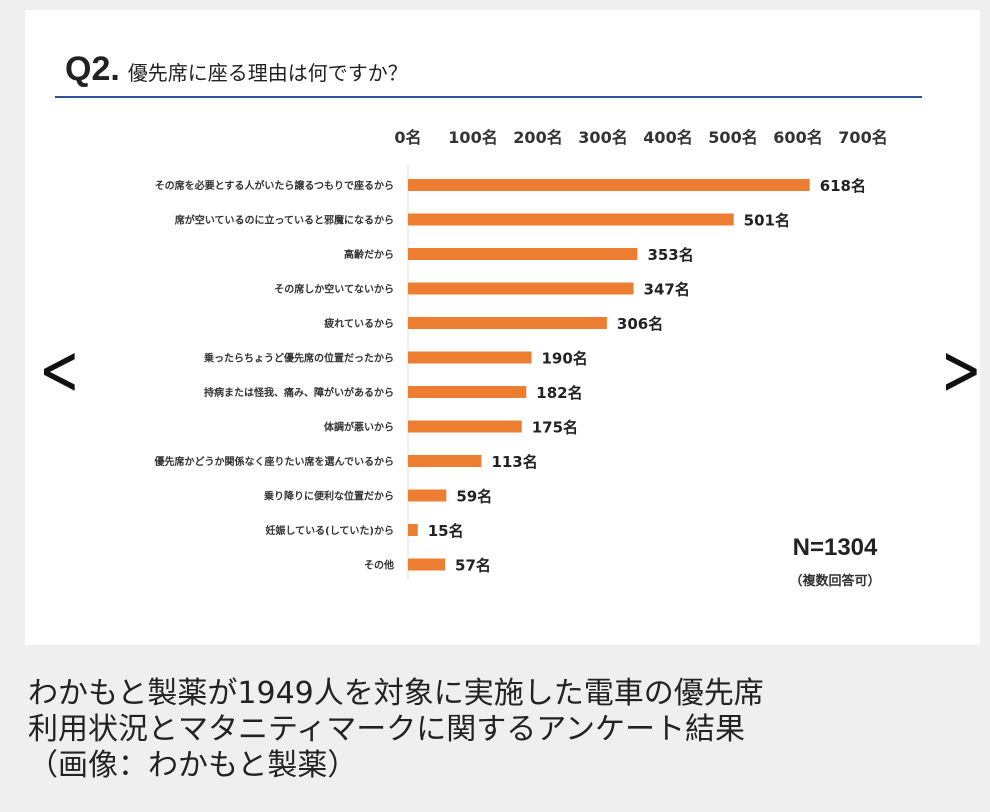 This screenshot has height=812, width=990. What do you see at coordinates (559, 393) in the screenshot?
I see `data-label: 182名` at bounding box center [559, 393].